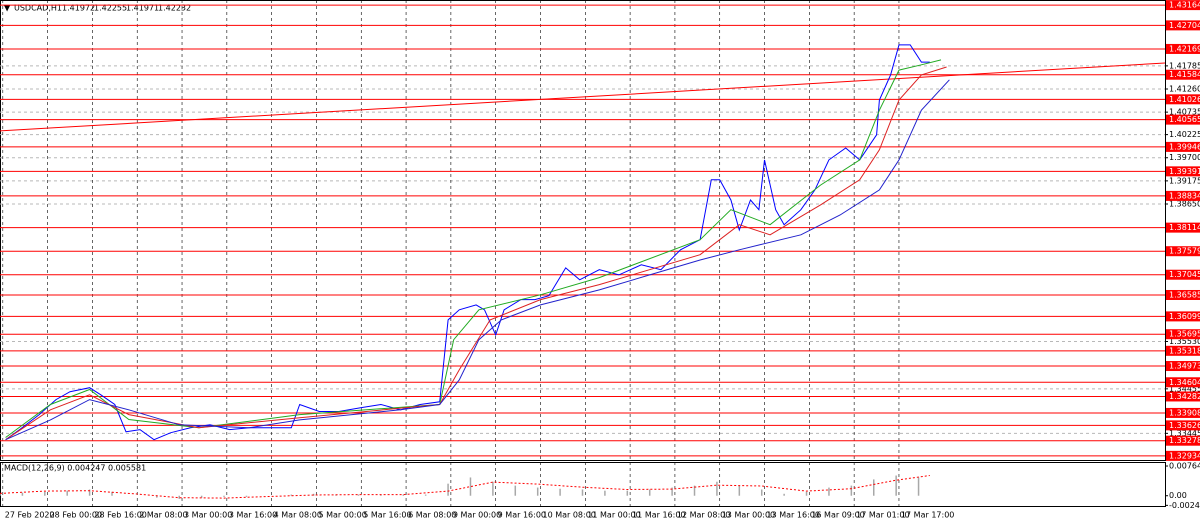 Image resolution: width=1200 pixels, height=524 pixels. I want to click on level-label: 1.38834, so click(1184, 195).